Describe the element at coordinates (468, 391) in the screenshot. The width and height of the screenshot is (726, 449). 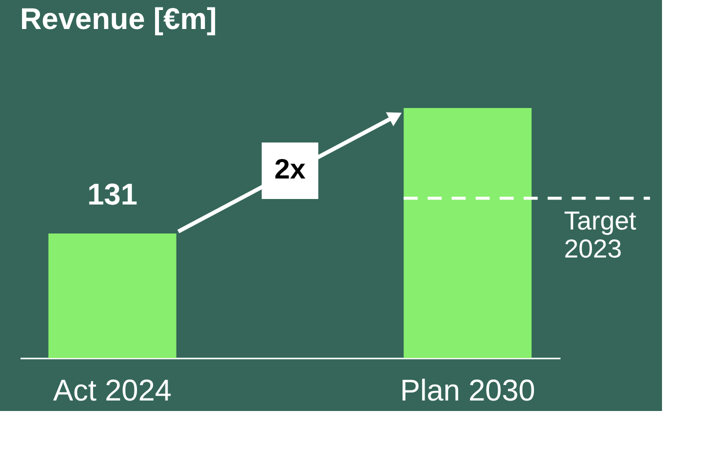
I see `x-tick-label: Plan 2030` at that location.